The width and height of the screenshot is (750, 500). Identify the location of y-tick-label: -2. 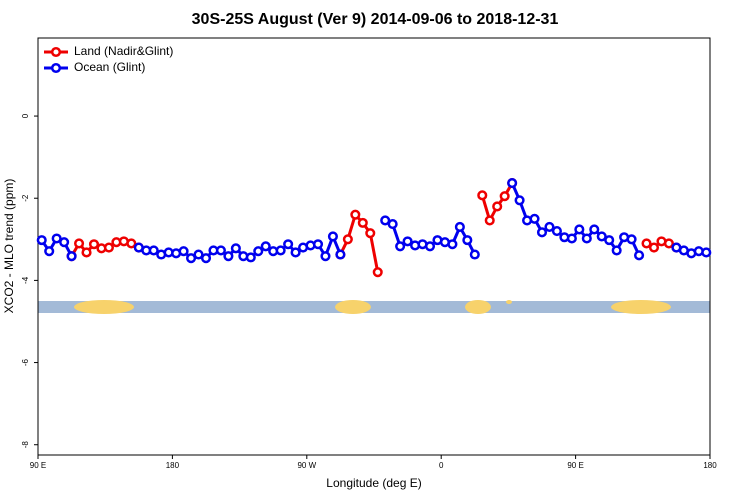
(25, 198).